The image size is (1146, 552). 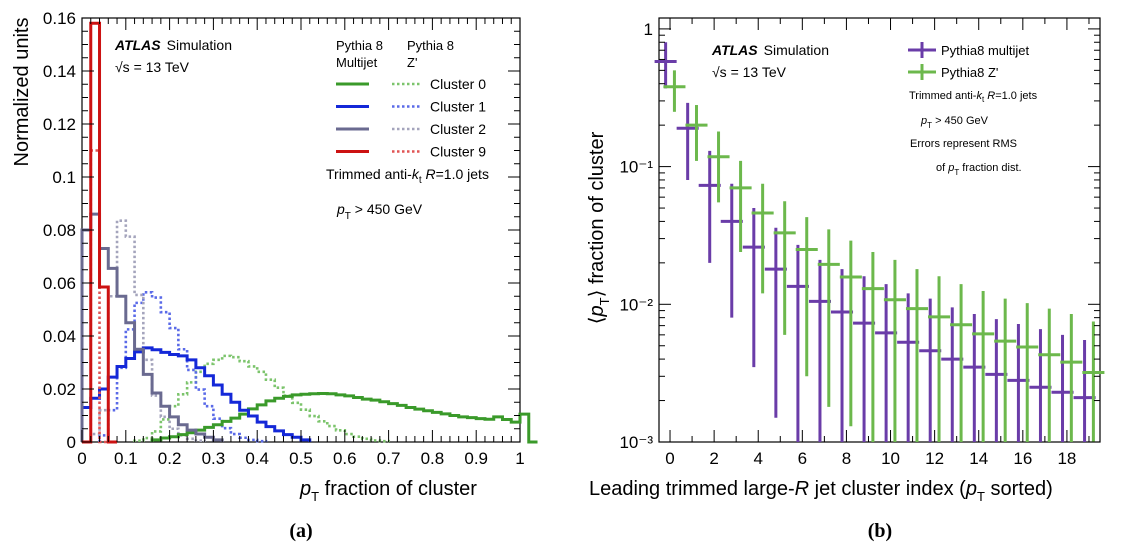 I want to click on chart-a-ylabel: Normalized units, so click(x=22, y=92).